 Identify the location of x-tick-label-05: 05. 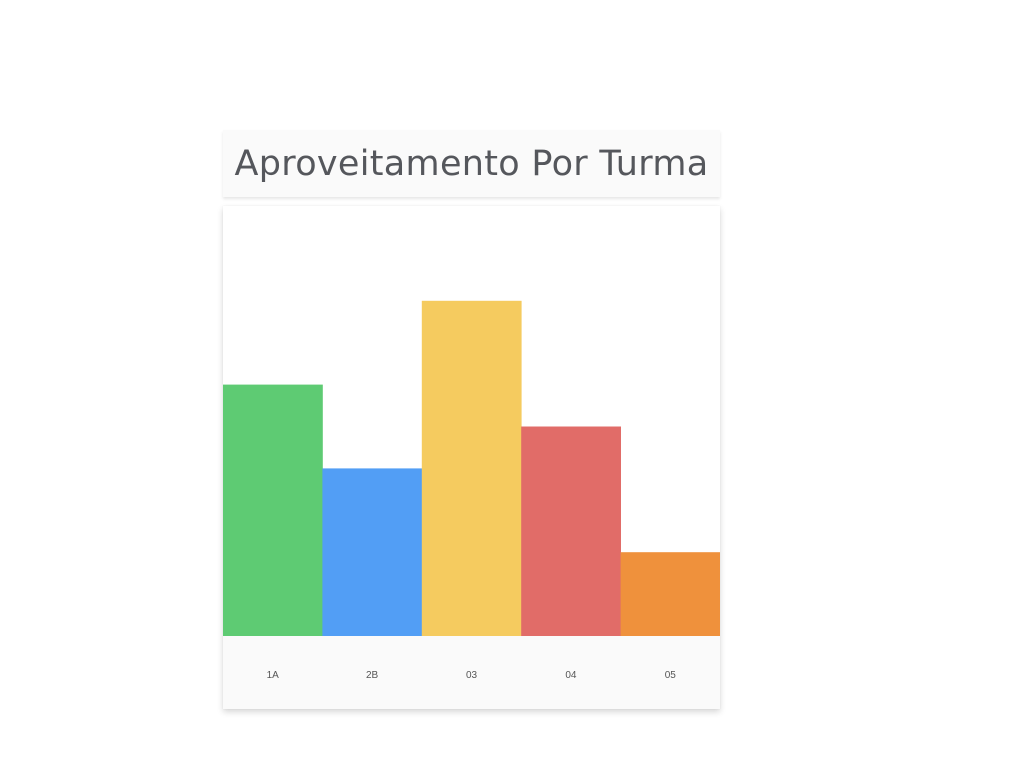
(671, 675).